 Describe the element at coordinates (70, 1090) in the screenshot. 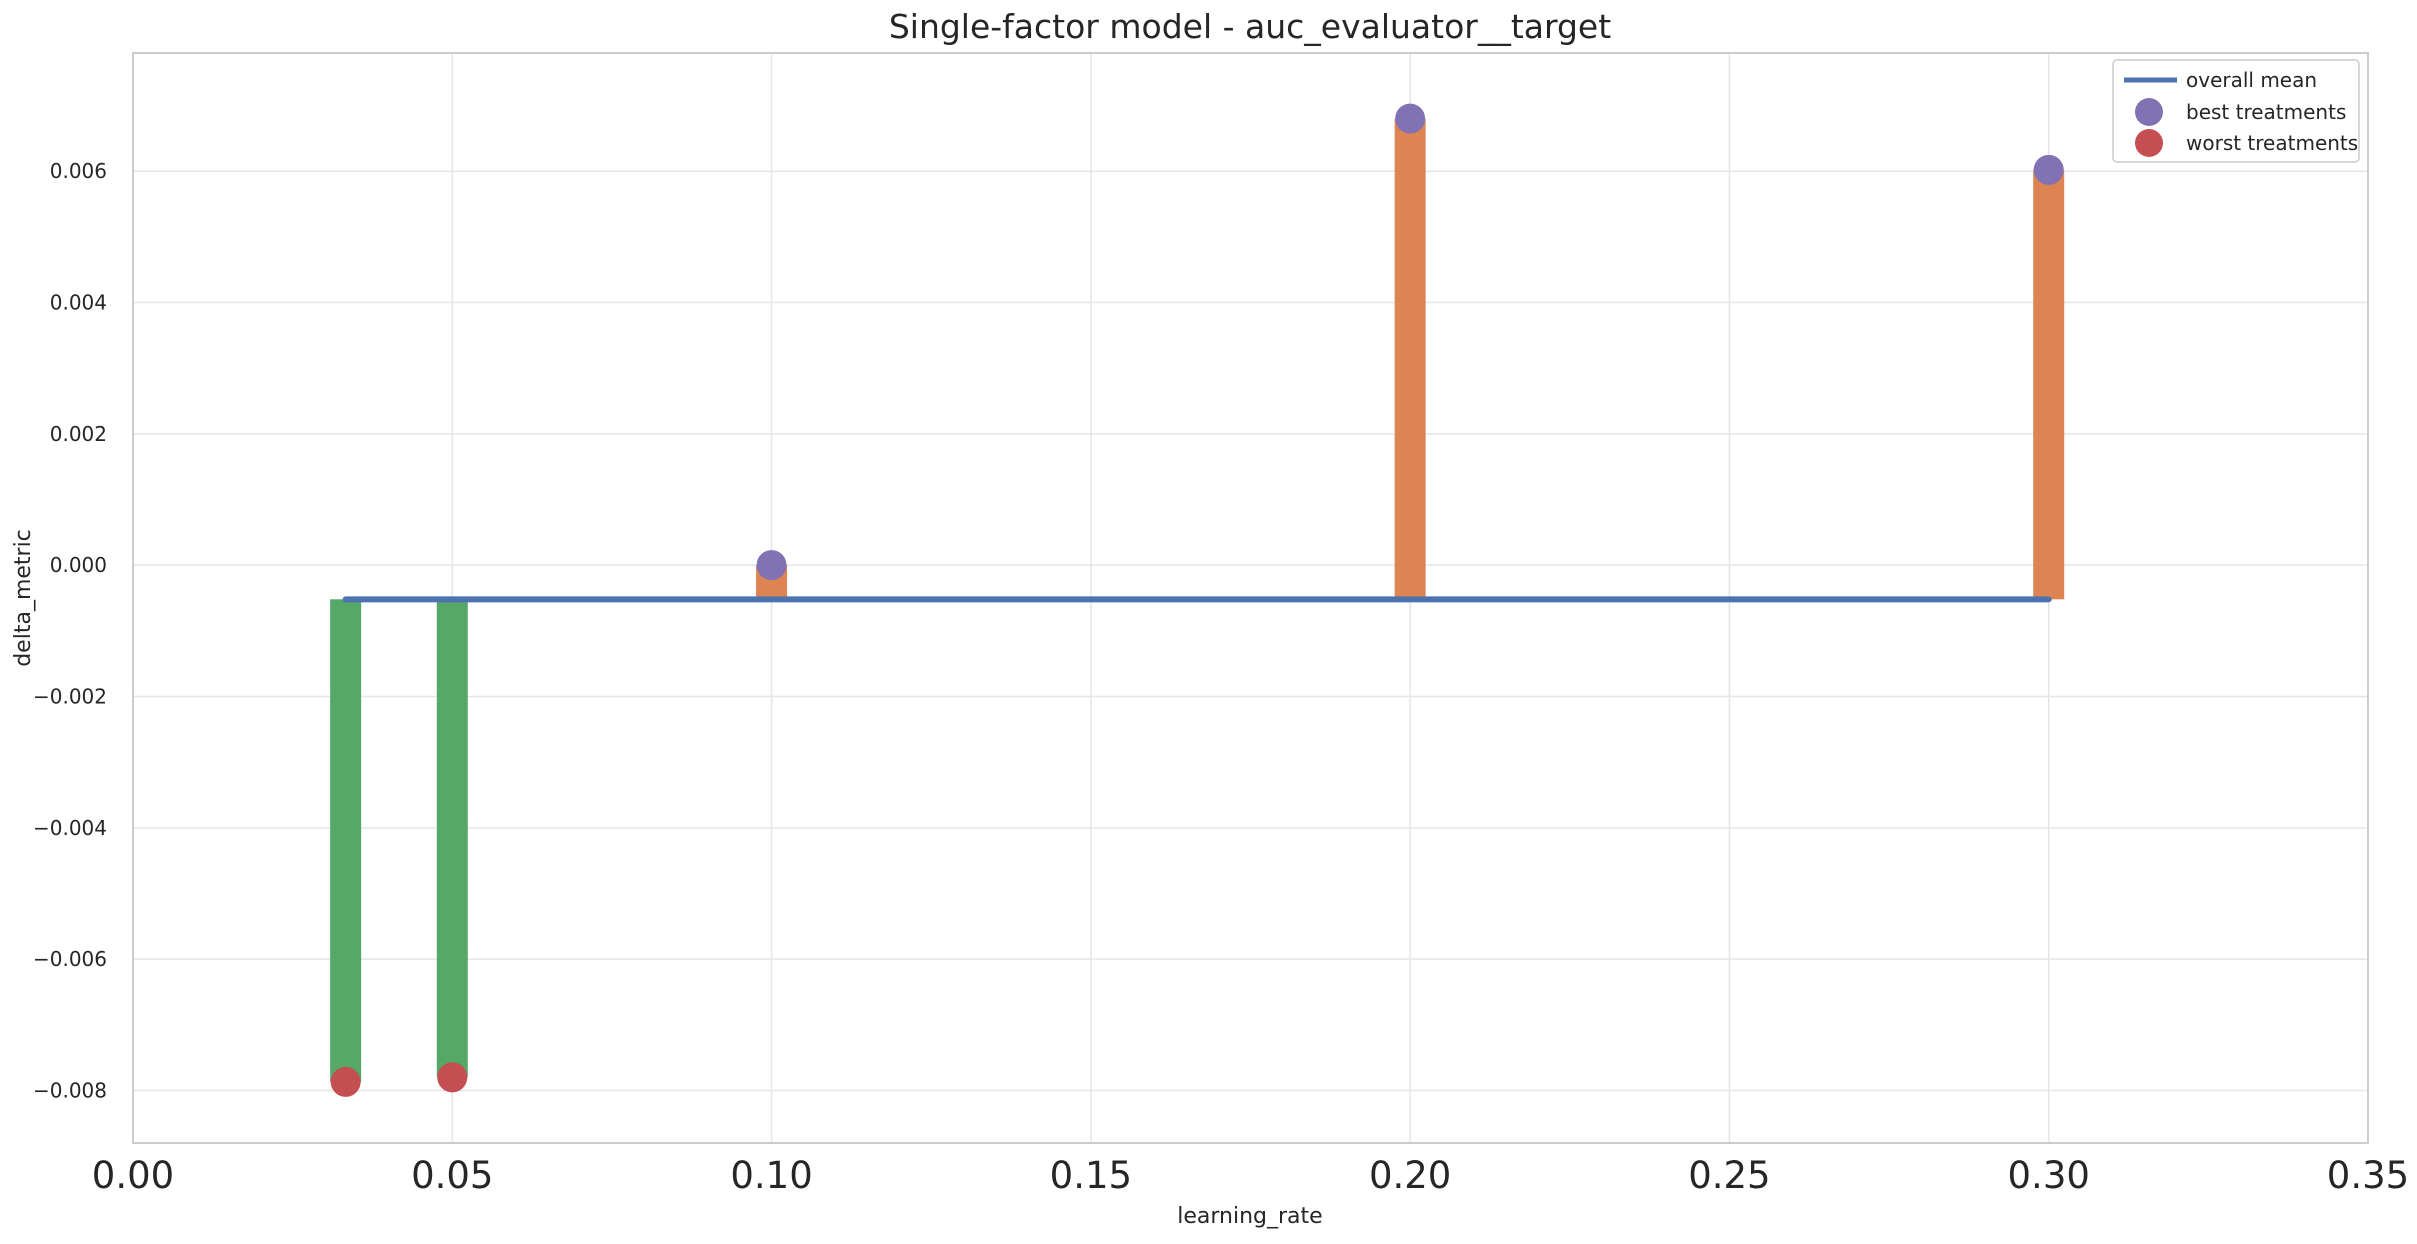

I see `y-tick-label: −0.008` at that location.